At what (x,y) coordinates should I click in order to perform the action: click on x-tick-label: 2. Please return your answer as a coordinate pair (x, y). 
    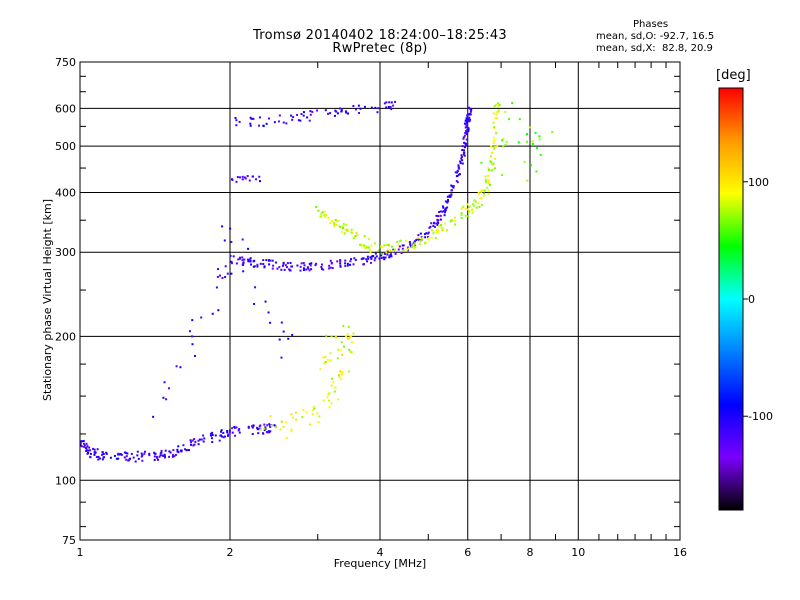
    Looking at the image, I should click on (230, 552).